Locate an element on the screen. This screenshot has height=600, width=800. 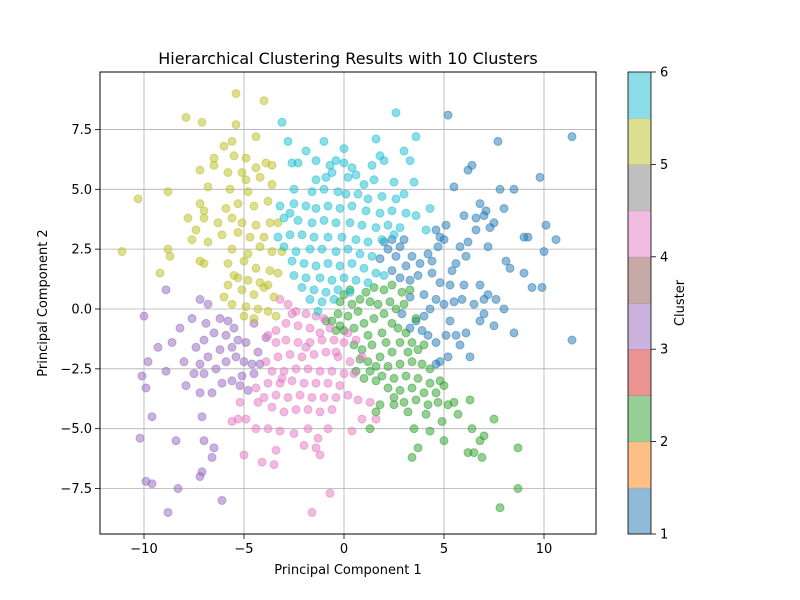
x-axis-label: Principal Component 1 is located at coordinates (347, 570).